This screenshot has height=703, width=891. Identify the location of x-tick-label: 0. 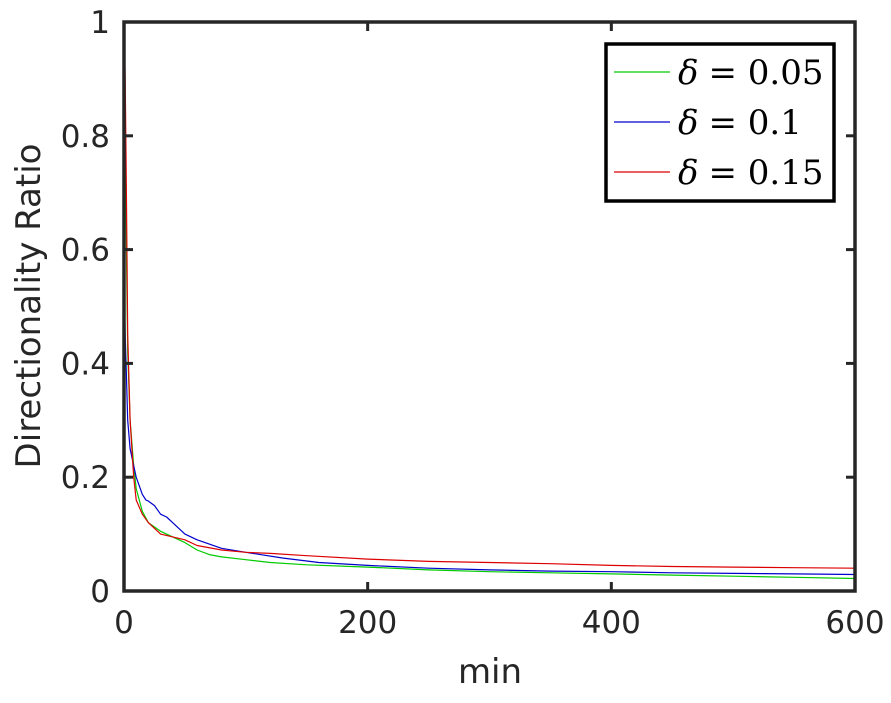
(124, 623).